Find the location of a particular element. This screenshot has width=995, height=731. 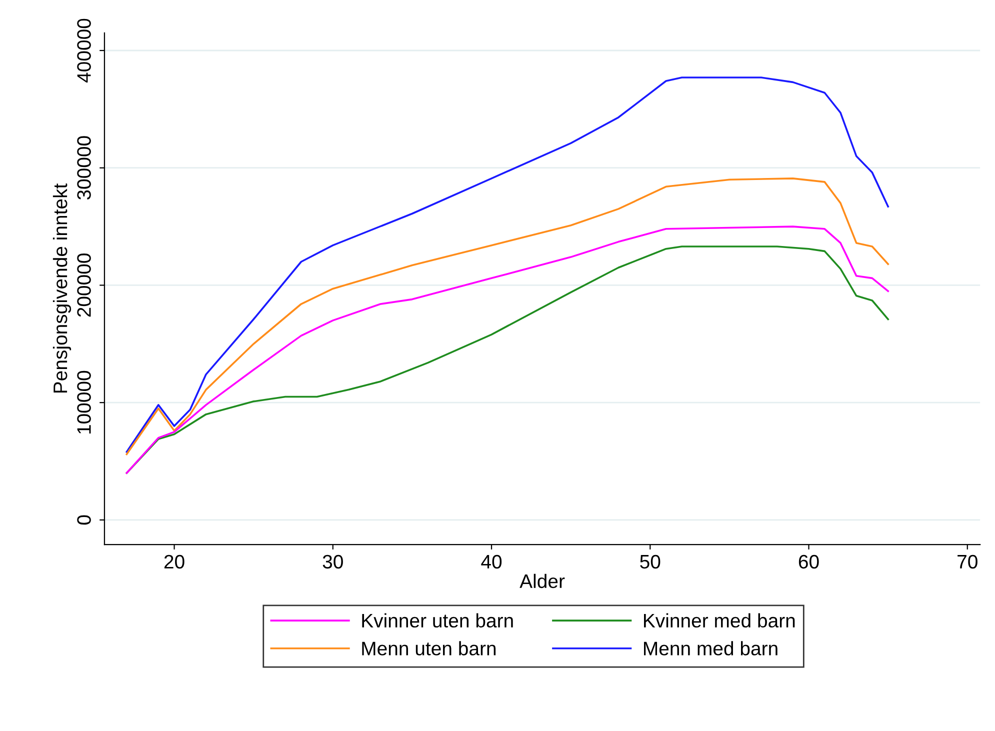

x-tick-label: 20 is located at coordinates (174, 561).